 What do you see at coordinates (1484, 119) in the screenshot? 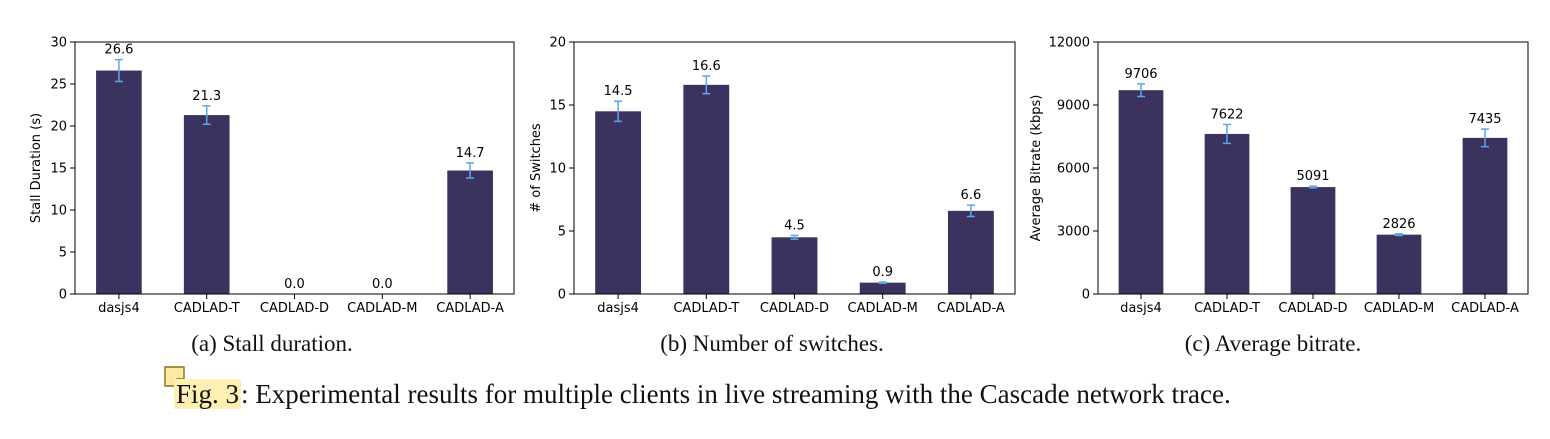
I see `value-label: 7435` at bounding box center [1484, 119].